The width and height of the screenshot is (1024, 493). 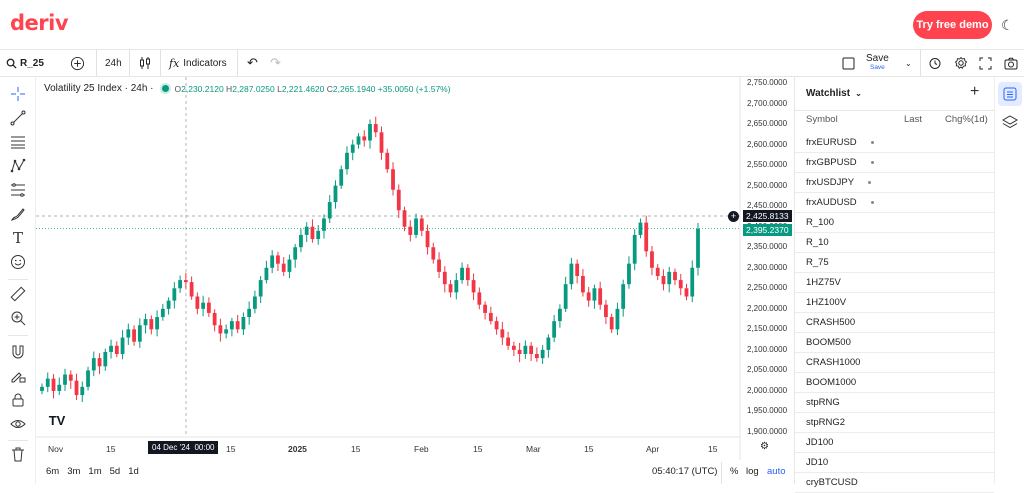 I want to click on range-button-1d: 1d, so click(x=133, y=471).